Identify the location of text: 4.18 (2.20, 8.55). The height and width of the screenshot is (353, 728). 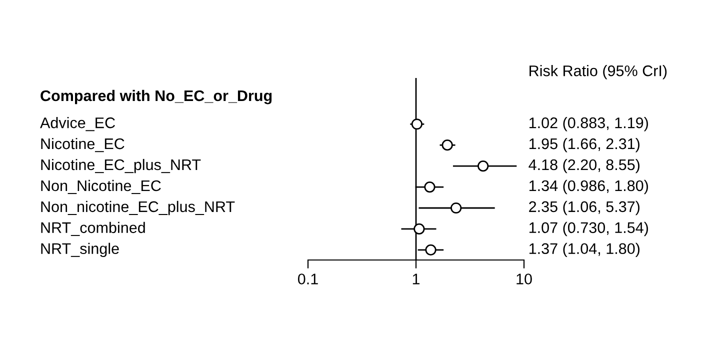
(584, 166).